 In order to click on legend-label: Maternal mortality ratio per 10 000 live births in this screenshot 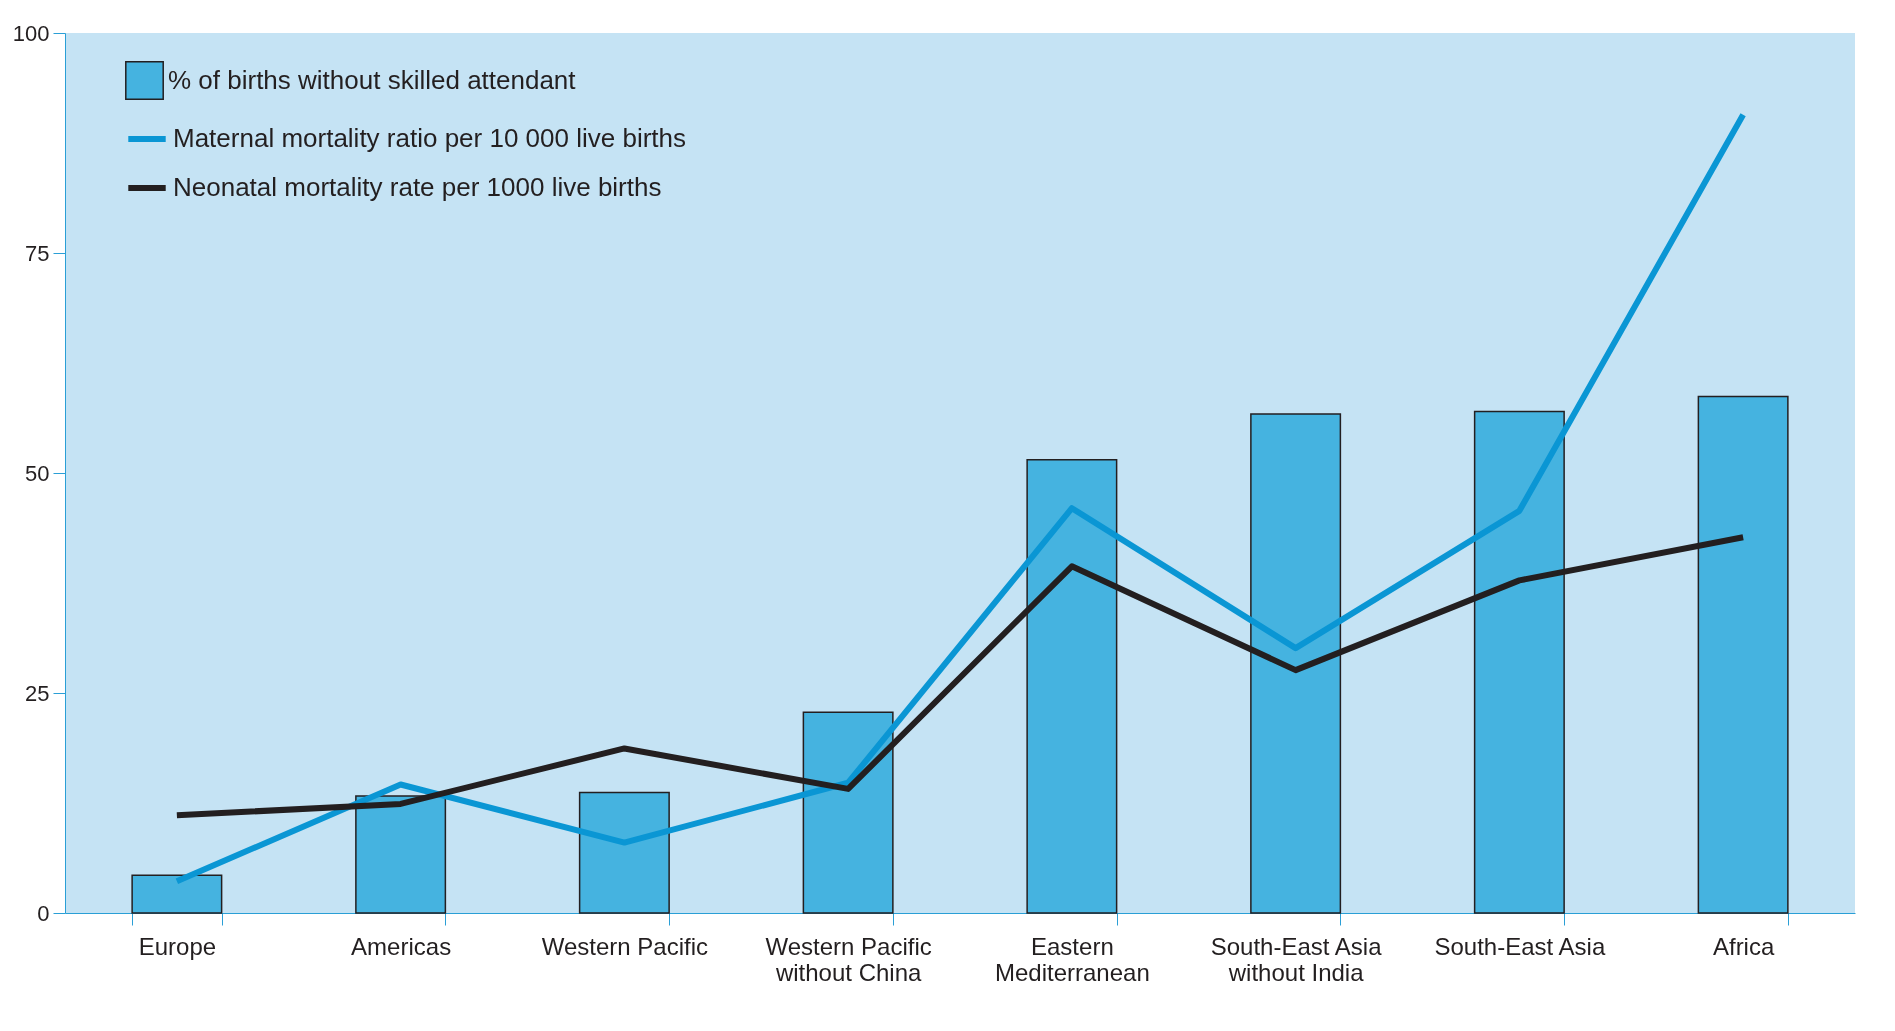, I will do `click(430, 138)`.